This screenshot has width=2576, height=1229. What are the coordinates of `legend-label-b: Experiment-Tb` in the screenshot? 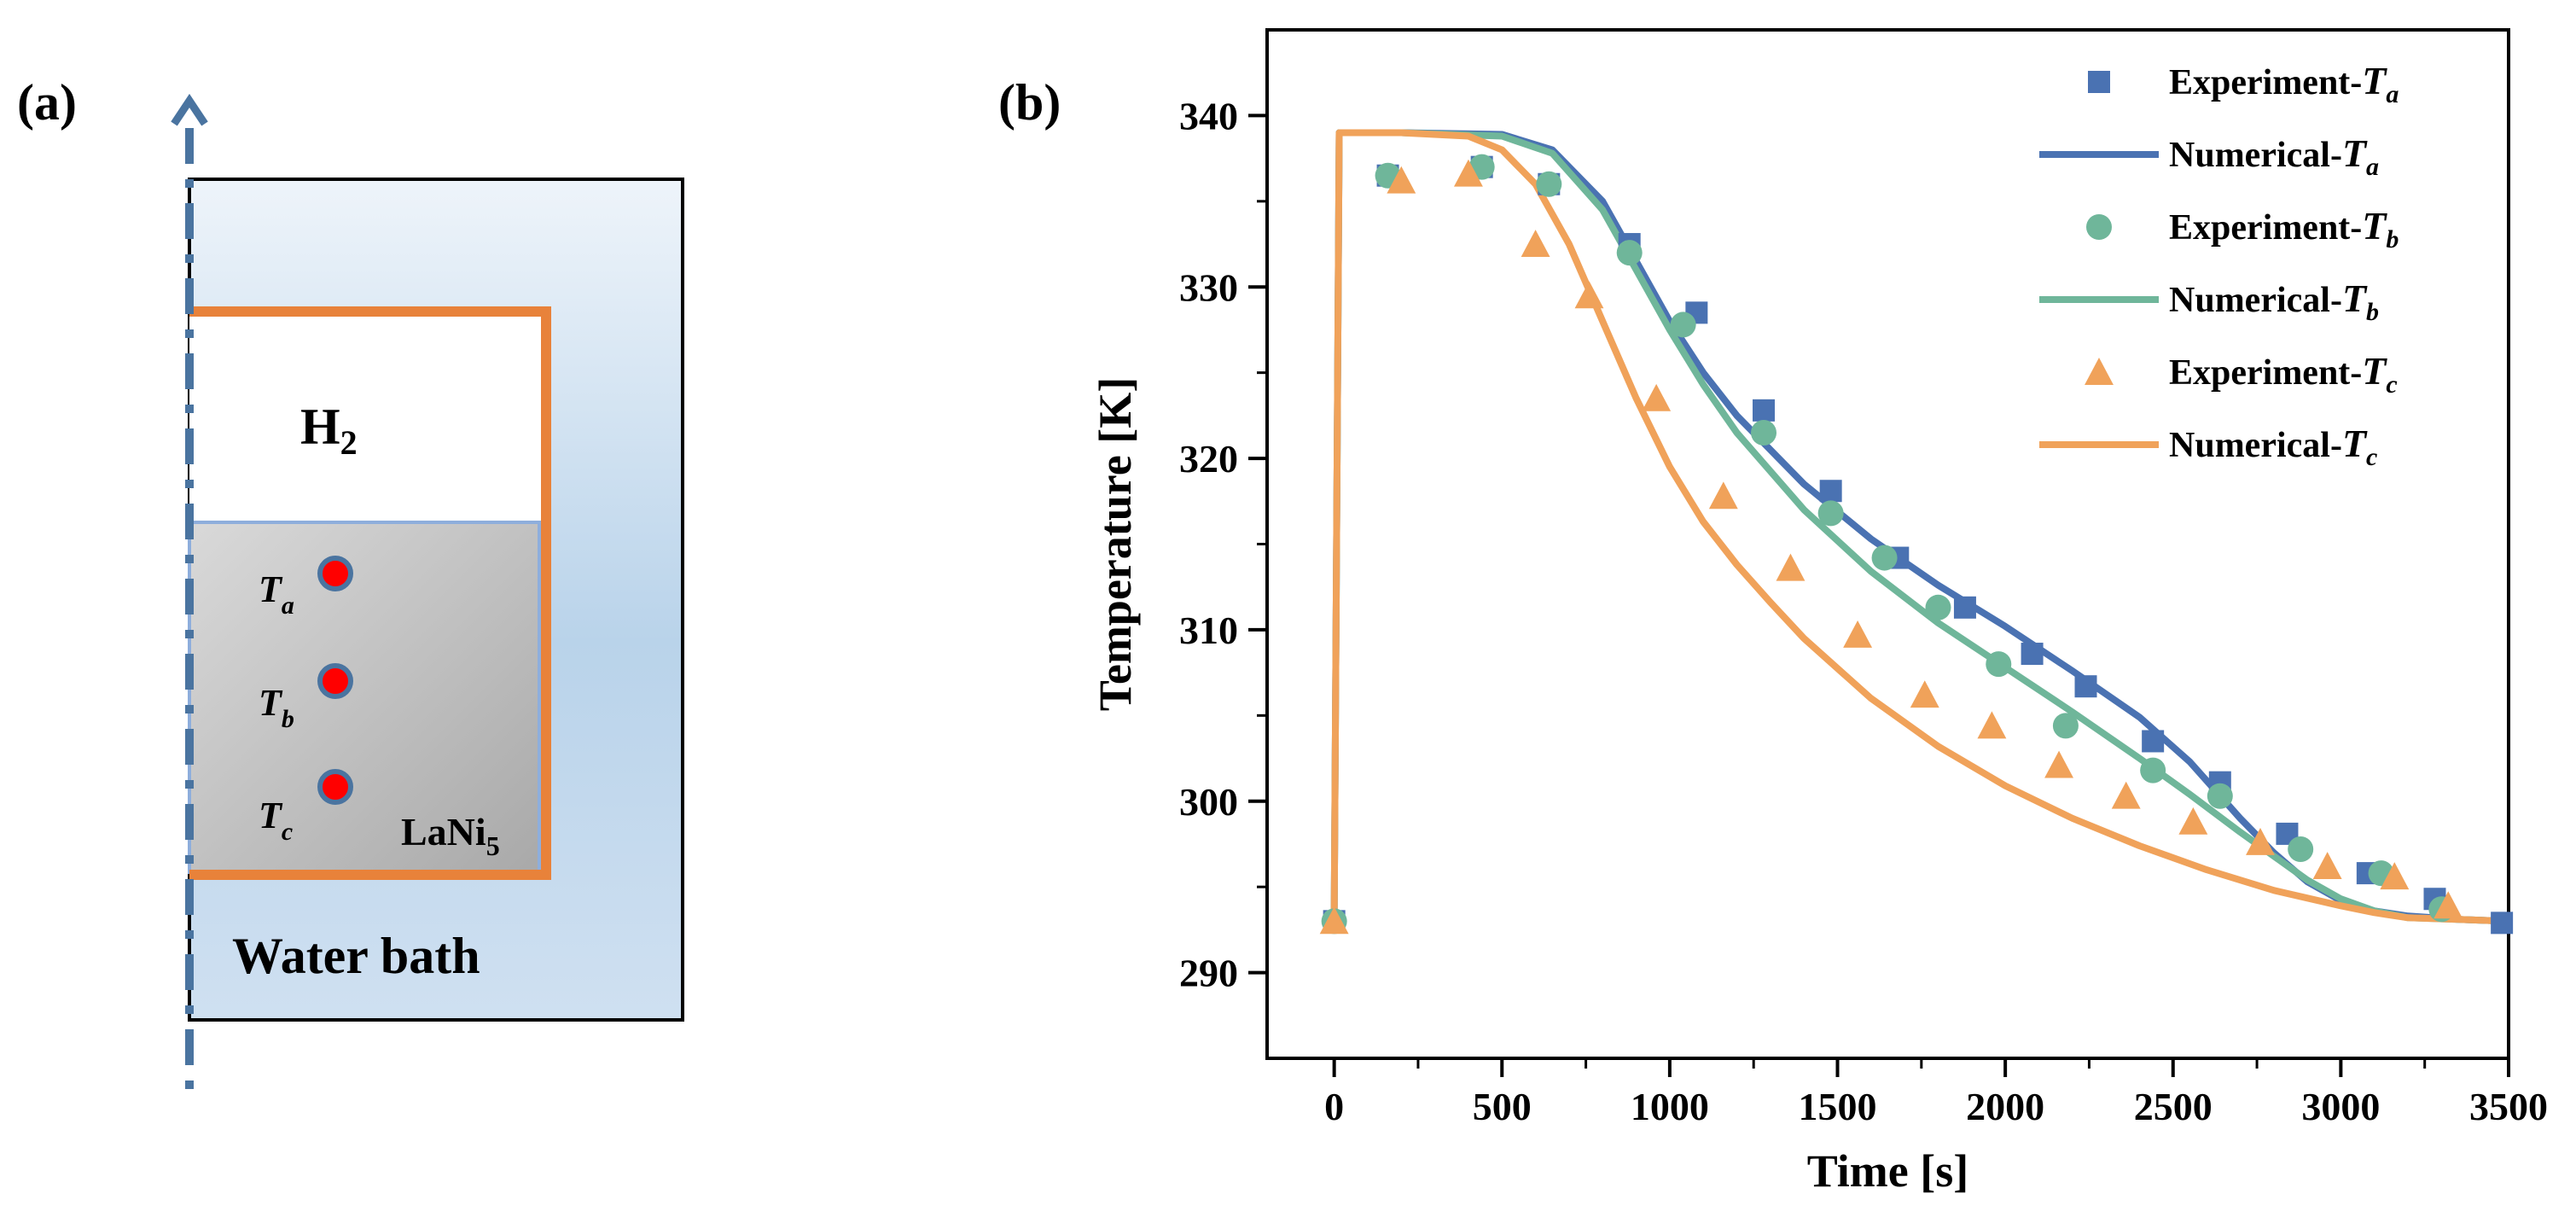 It's located at (2284, 228).